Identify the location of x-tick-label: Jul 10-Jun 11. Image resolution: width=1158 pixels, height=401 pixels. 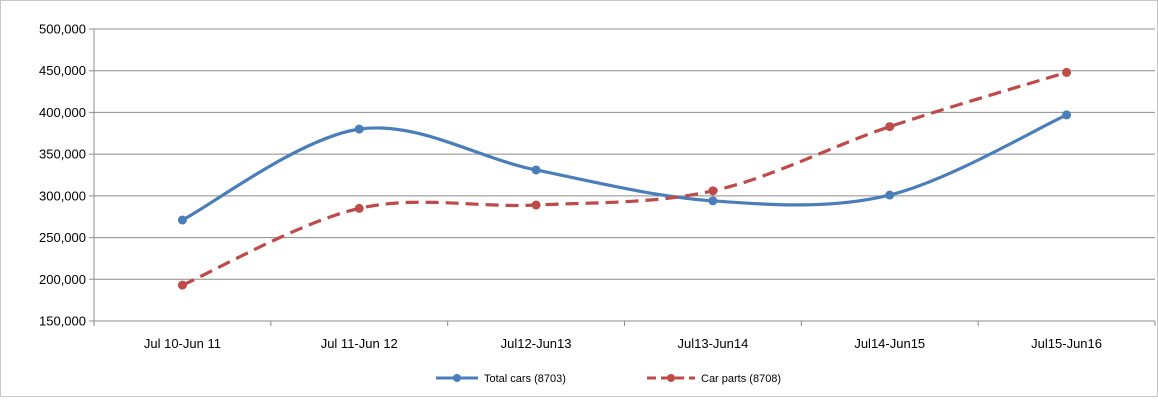
(182, 343).